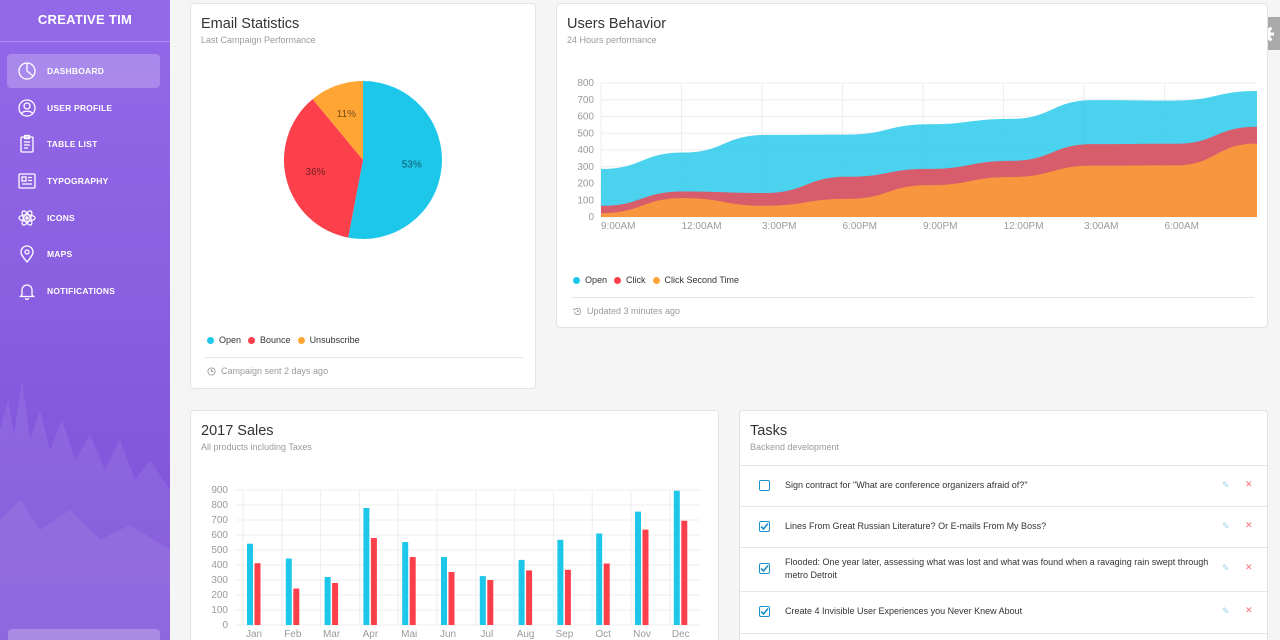 This screenshot has height=640, width=1280. What do you see at coordinates (287, 340) in the screenshot?
I see `chart-legend: Open Bounce Unsubscribe` at bounding box center [287, 340].